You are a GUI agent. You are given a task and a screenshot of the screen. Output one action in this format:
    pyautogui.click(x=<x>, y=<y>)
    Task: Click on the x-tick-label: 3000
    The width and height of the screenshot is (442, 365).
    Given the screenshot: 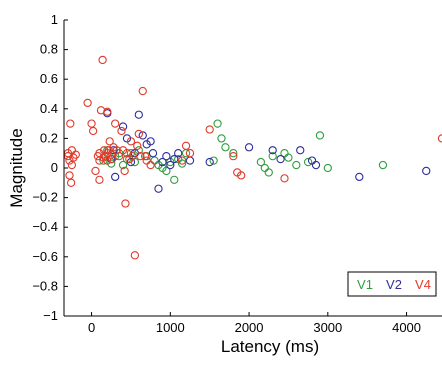 What is the action you would take?
    pyautogui.click(x=327, y=327)
    